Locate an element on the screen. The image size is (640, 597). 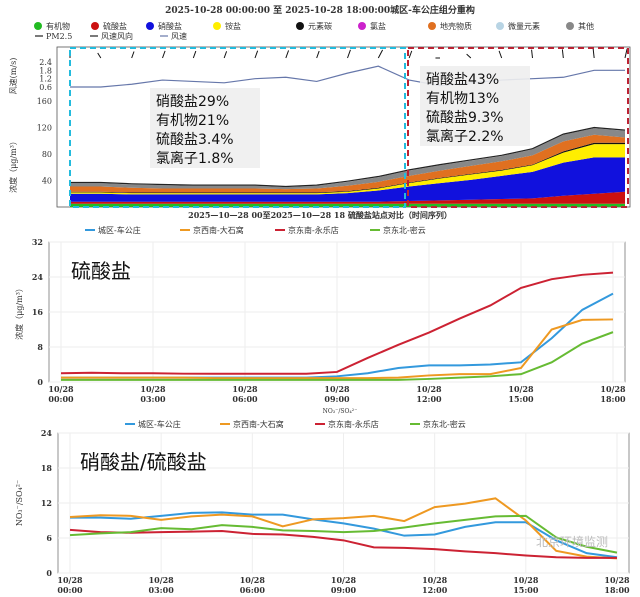
annotation-line: 硝酸盐29% is located at coordinates (192, 102).